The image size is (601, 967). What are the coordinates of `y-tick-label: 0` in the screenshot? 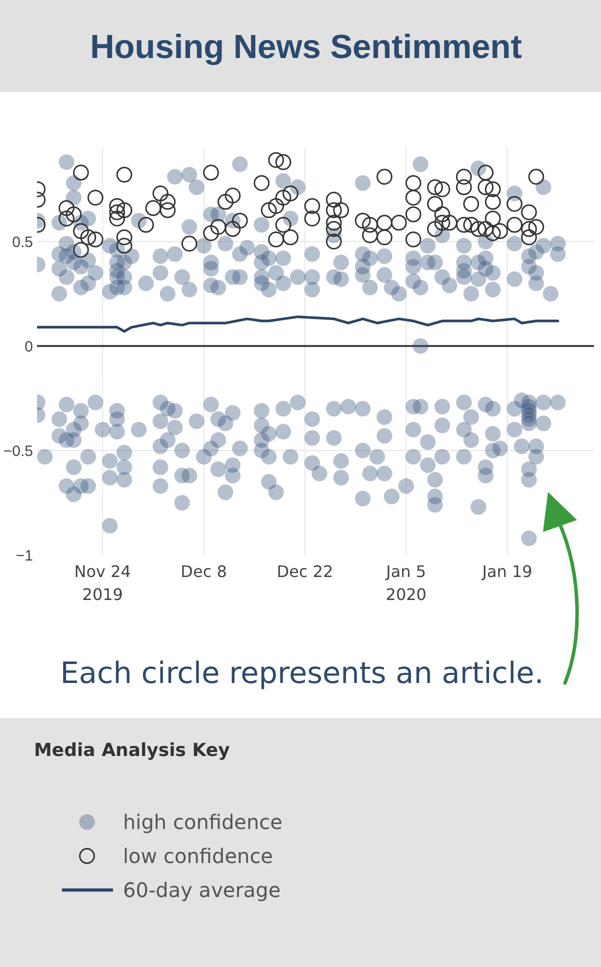 It's located at (28, 347).